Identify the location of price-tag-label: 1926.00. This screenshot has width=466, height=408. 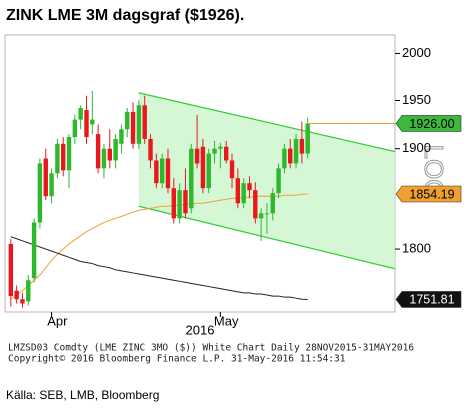
(431, 124).